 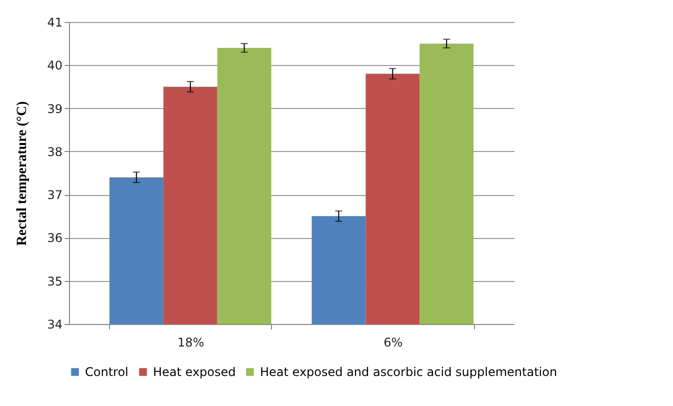 What do you see at coordinates (393, 343) in the screenshot?
I see `x-tick-label: 6%` at bounding box center [393, 343].